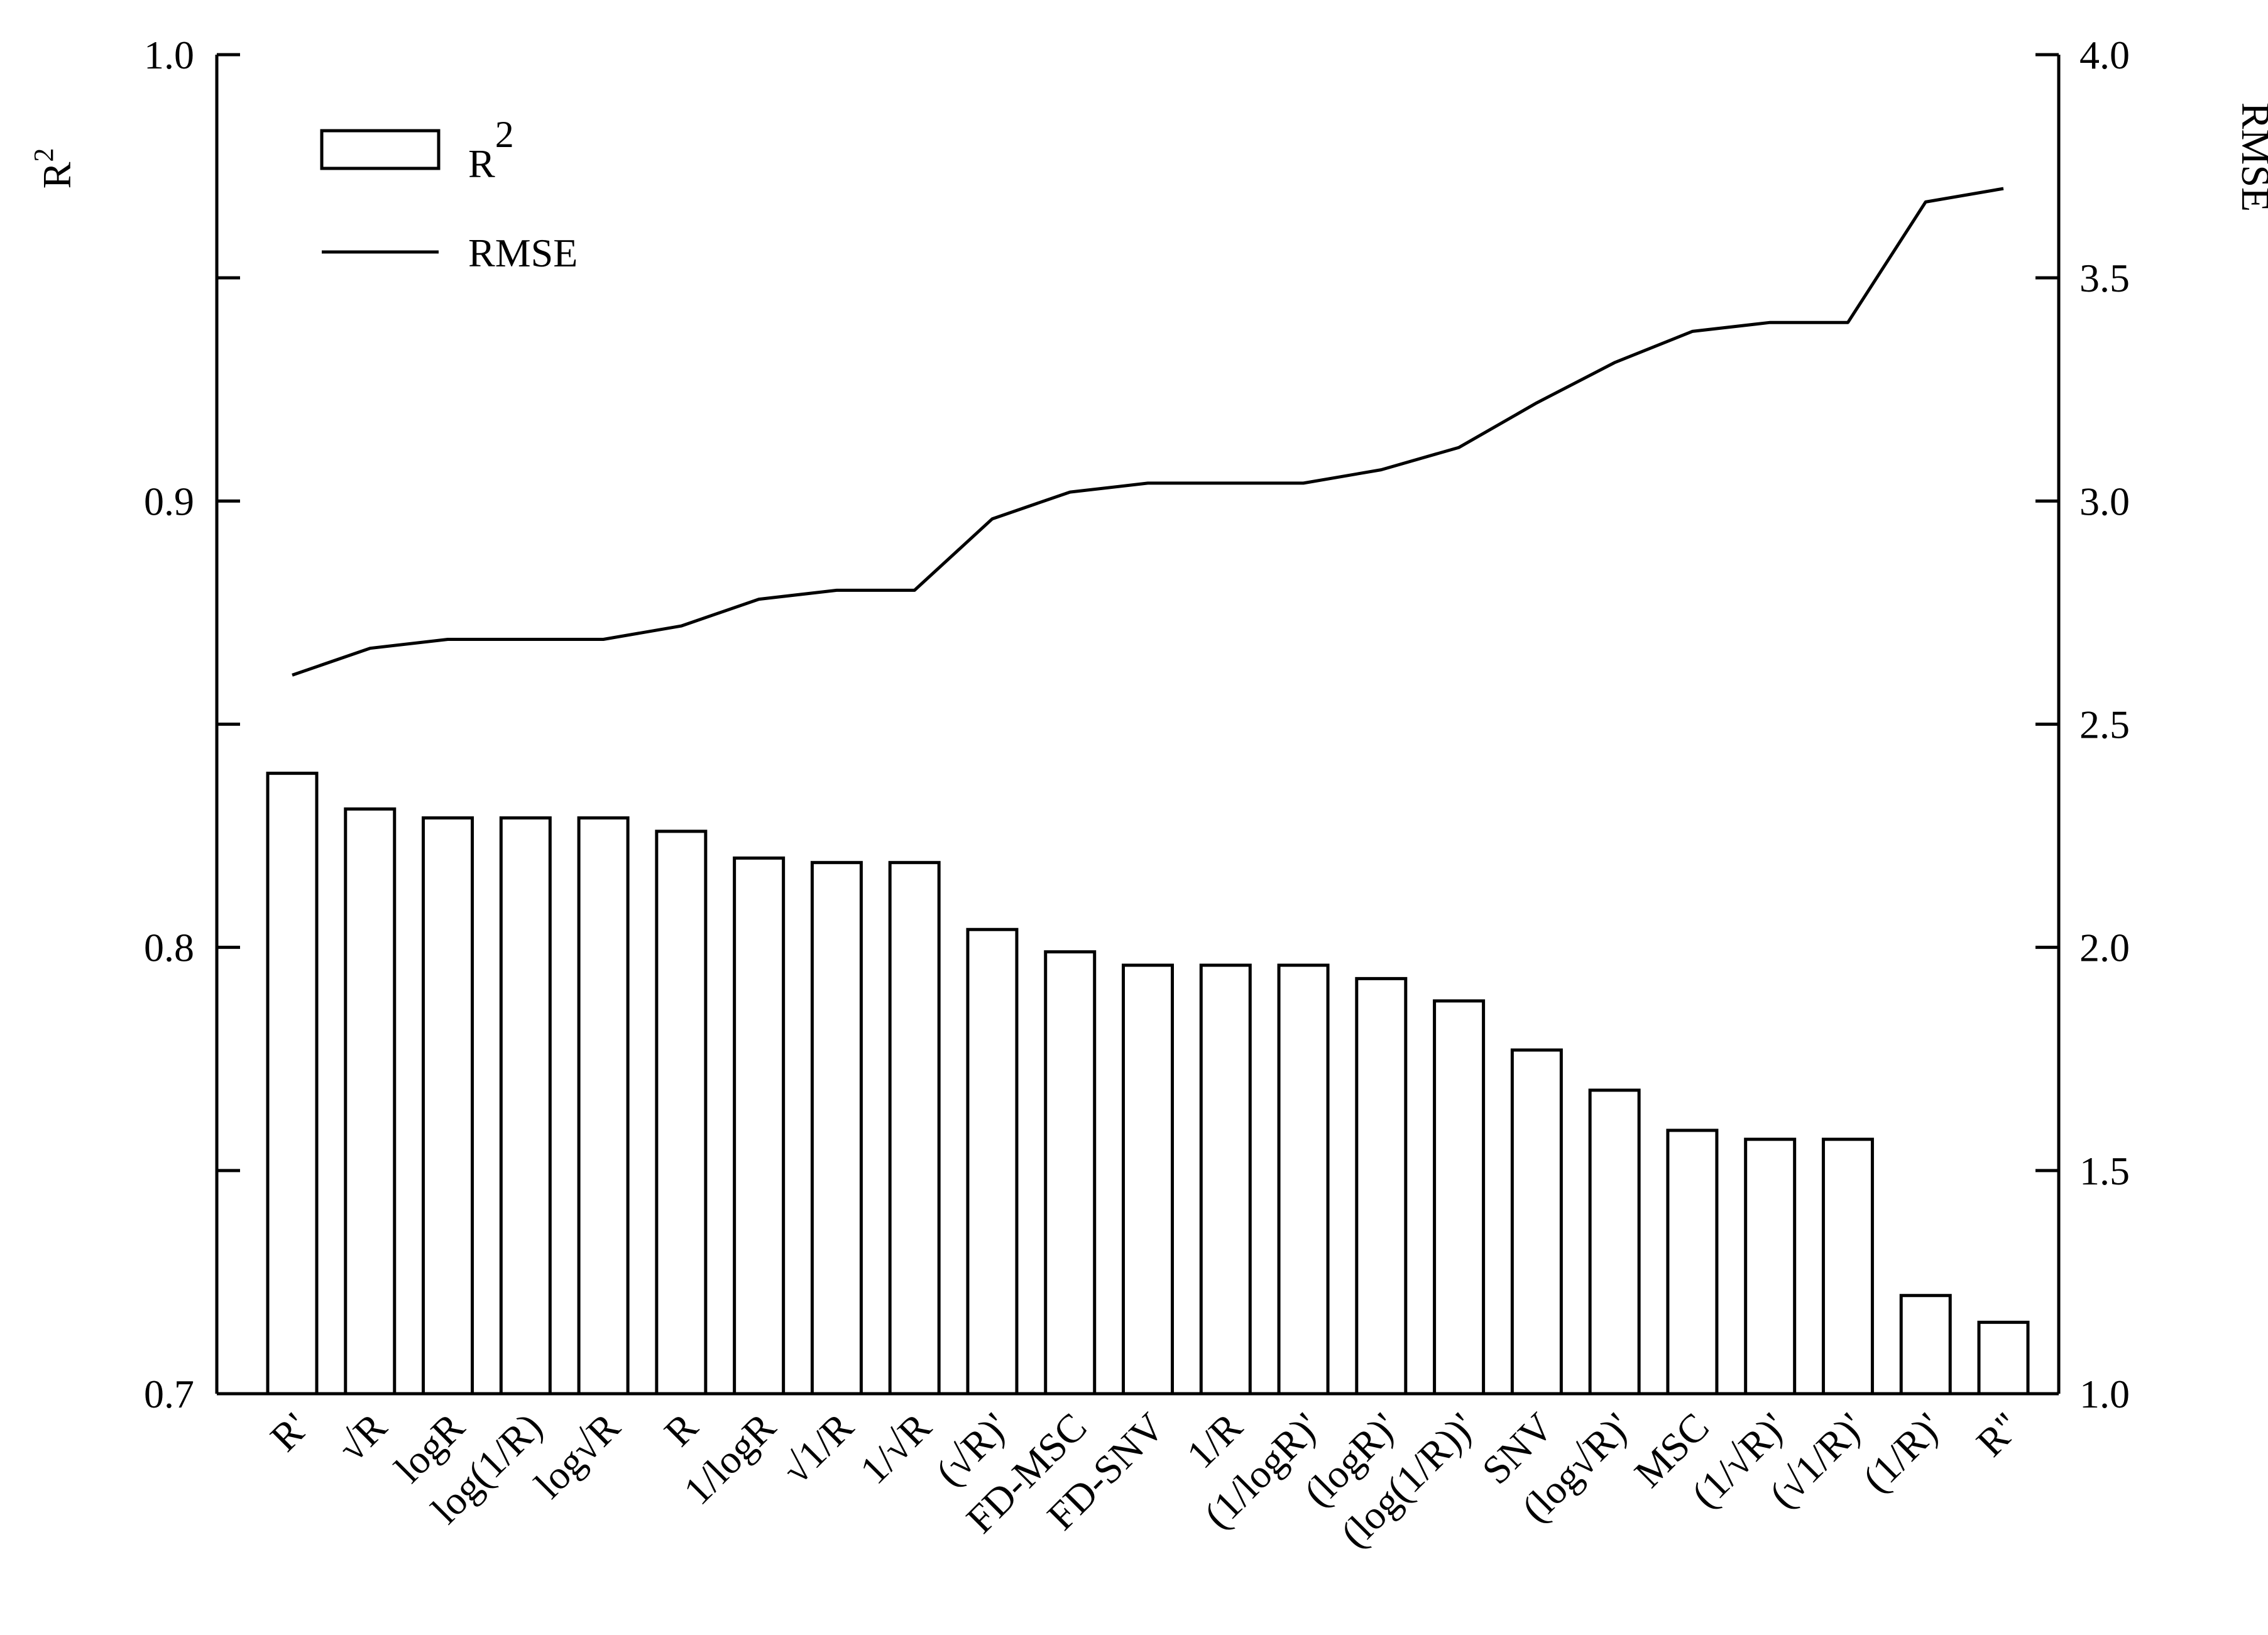 The height and width of the screenshot is (1635, 2268). I want to click on legend-r2-label: R2, so click(491, 150).